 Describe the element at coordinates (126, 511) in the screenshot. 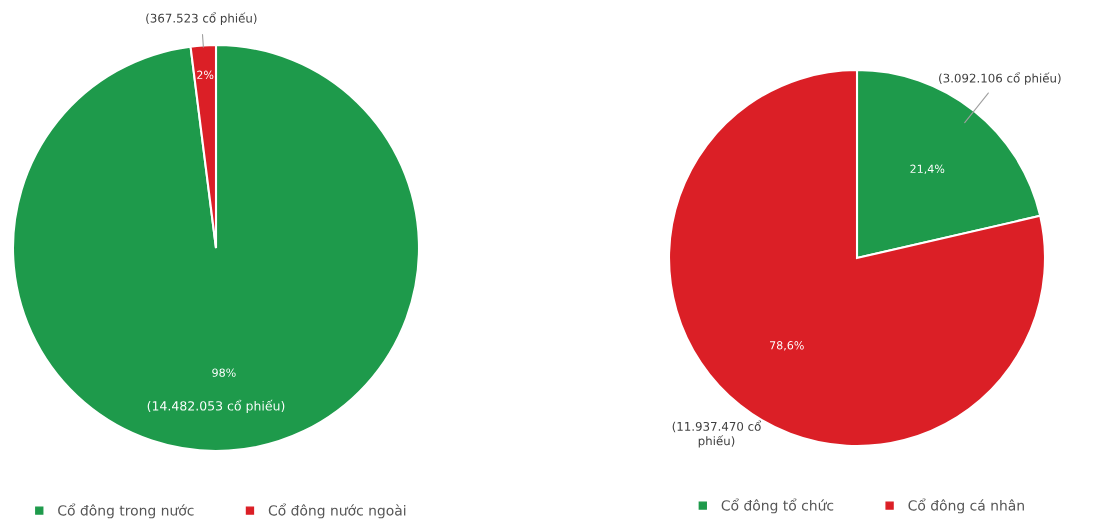

I see `legend-label: Cổ đông trong nước` at that location.